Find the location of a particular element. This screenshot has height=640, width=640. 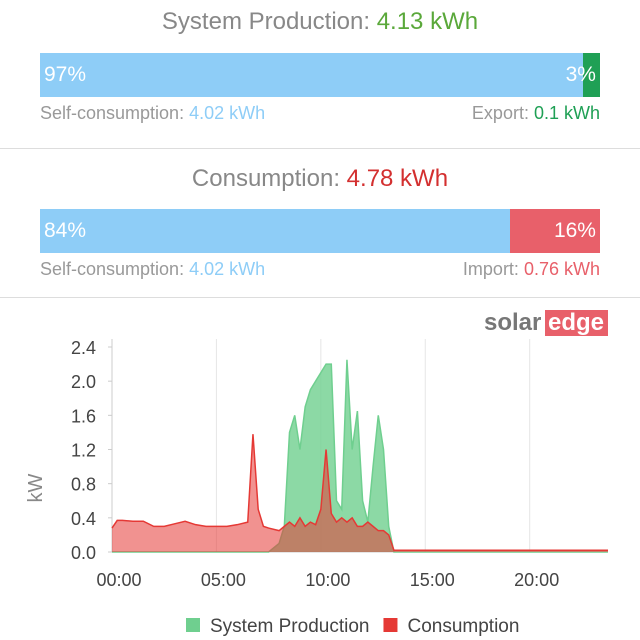

percent-label: 3% is located at coordinates (580, 74).